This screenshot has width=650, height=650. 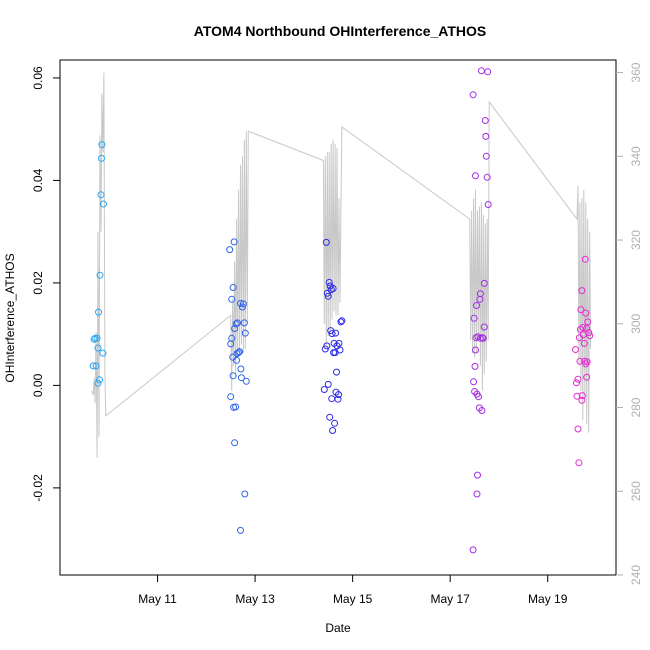 What do you see at coordinates (636, 72) in the screenshot?
I see `y2-tick-label: 360` at bounding box center [636, 72].